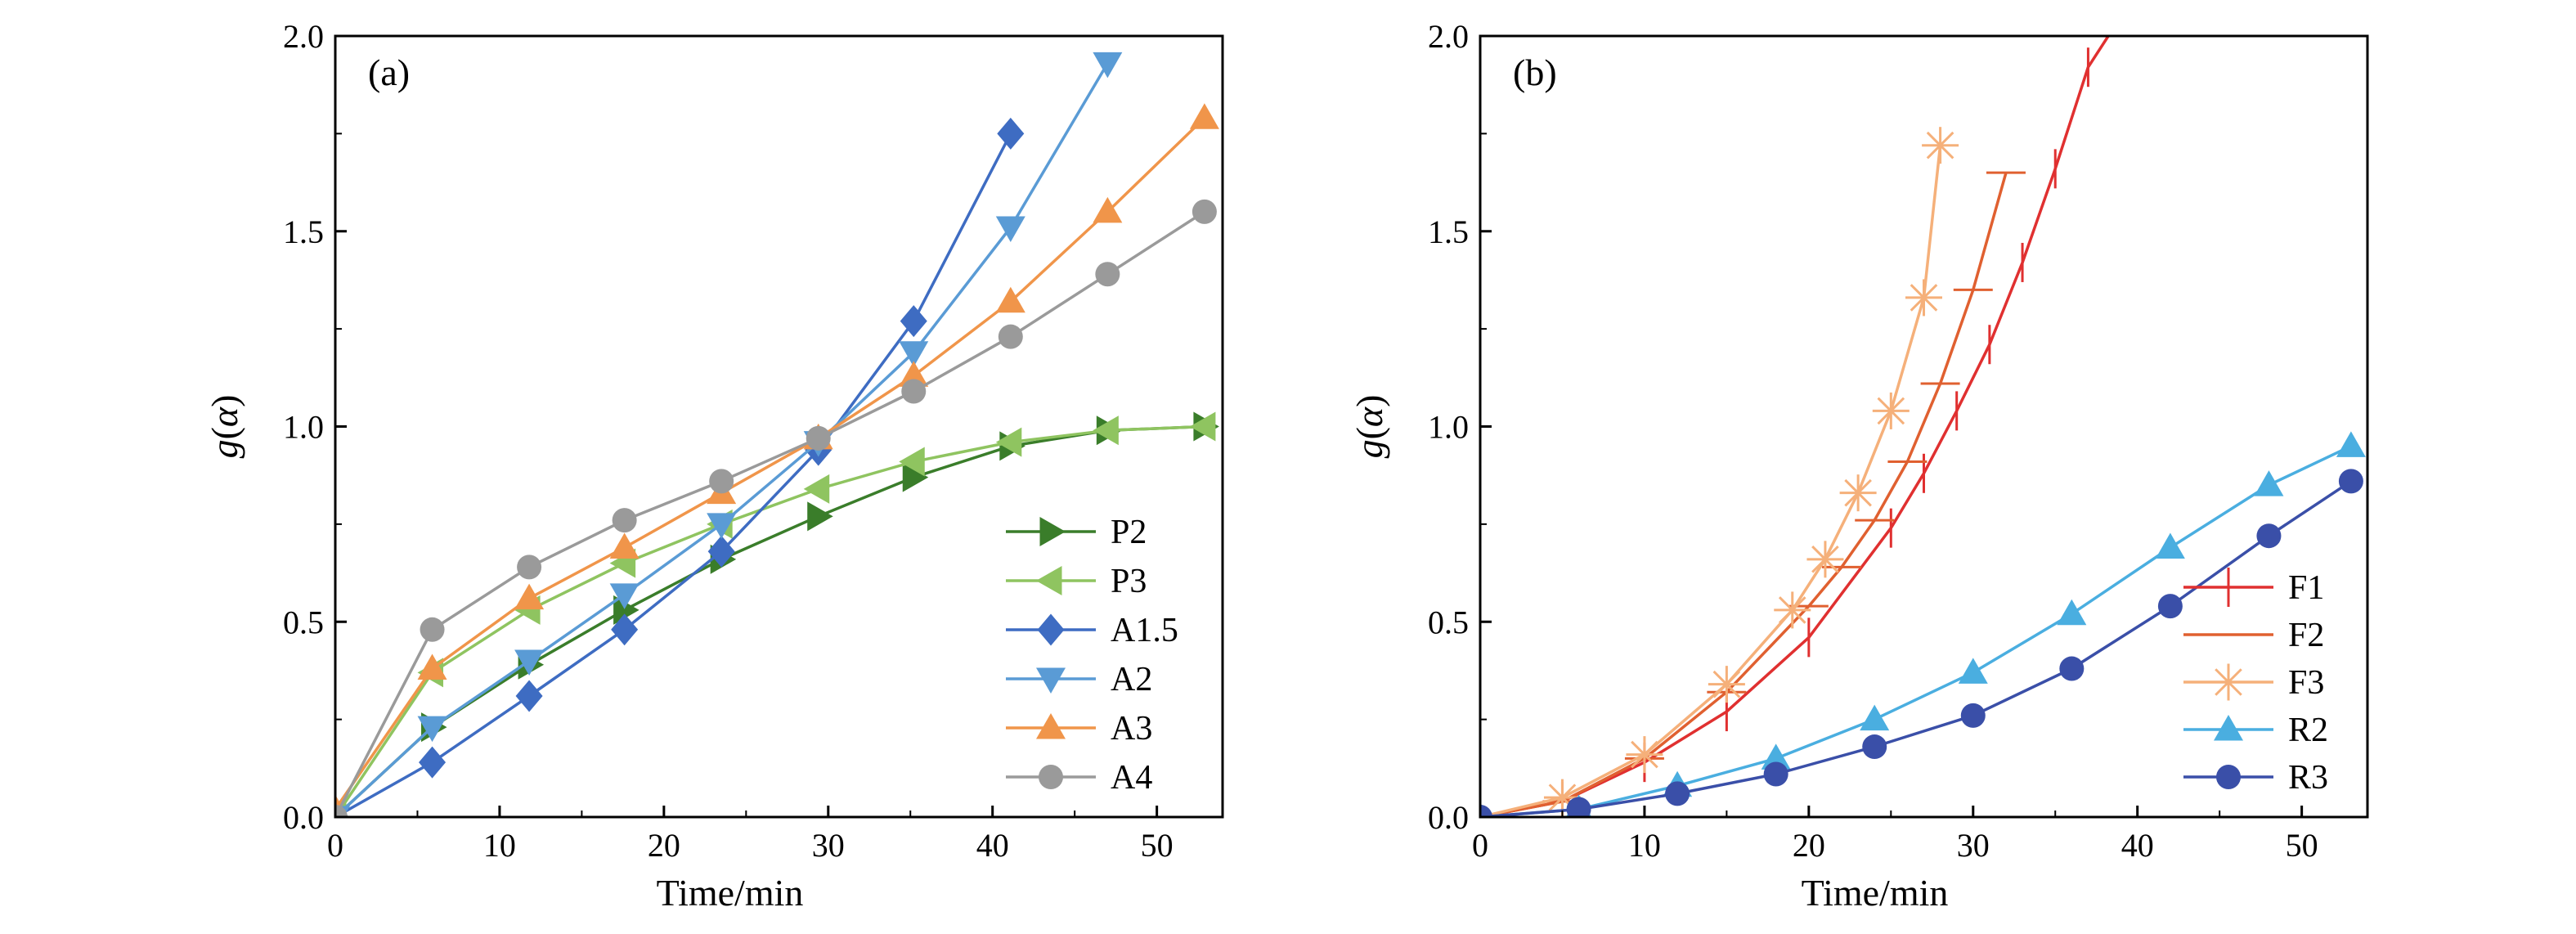 Image resolution: width=2576 pixels, height=934 pixels. Describe the element at coordinates (1051, 680) in the screenshot. I see `legend-marker-A2` at that location.